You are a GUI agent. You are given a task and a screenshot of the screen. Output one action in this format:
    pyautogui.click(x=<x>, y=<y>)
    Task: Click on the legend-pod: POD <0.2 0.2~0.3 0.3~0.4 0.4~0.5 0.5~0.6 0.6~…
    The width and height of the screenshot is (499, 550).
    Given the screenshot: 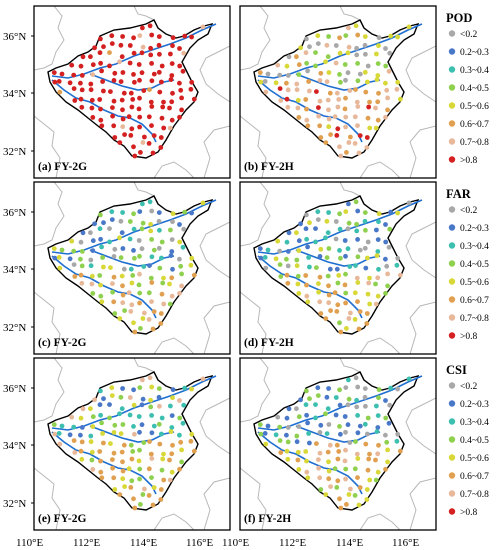 What is the action you would take?
    pyautogui.click(x=467, y=88)
    